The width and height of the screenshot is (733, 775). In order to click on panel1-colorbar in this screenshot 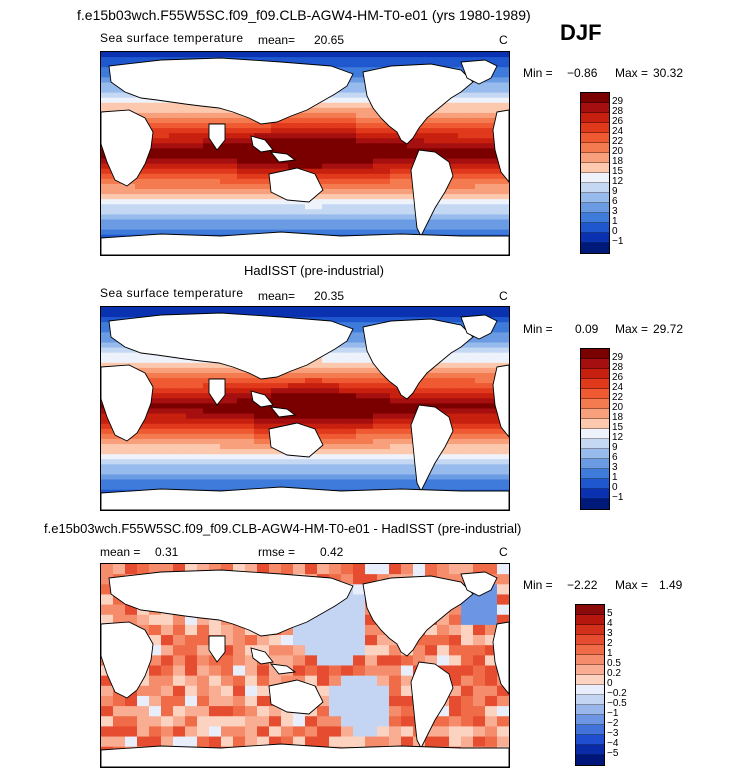, I will do `click(595, 173)`.